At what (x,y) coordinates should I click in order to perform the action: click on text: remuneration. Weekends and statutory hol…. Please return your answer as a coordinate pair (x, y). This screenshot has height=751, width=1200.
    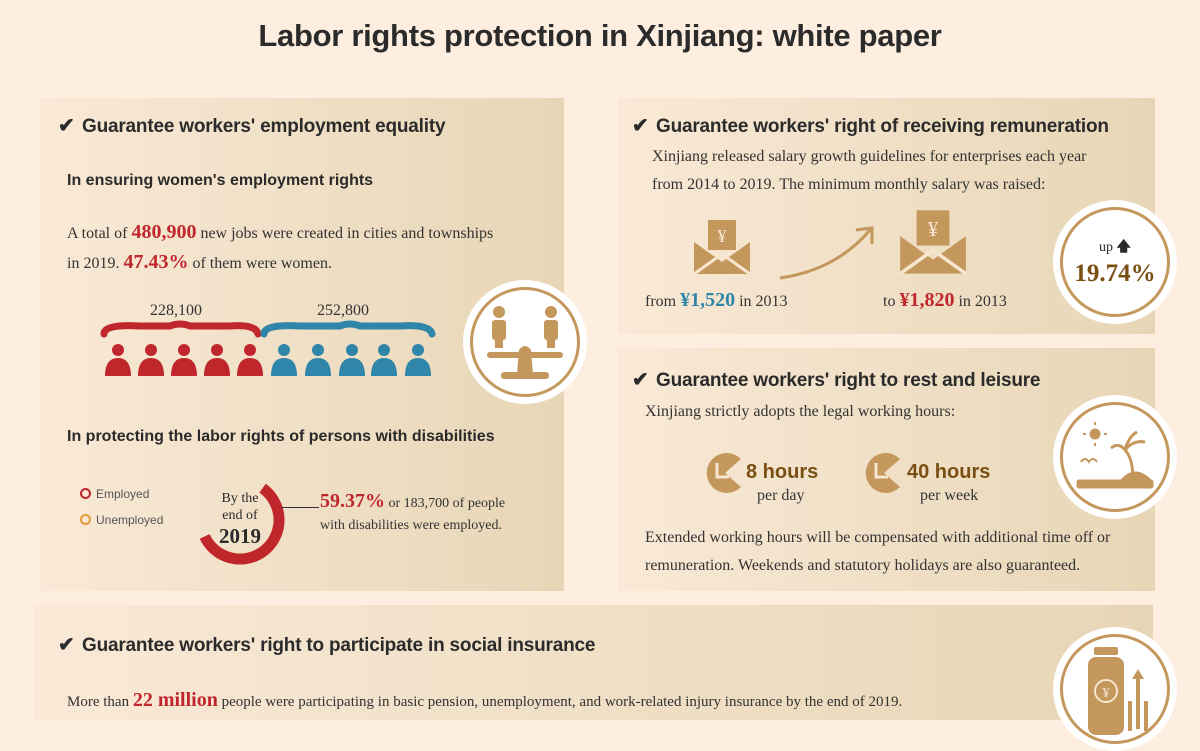
    Looking at the image, I should click on (863, 565).